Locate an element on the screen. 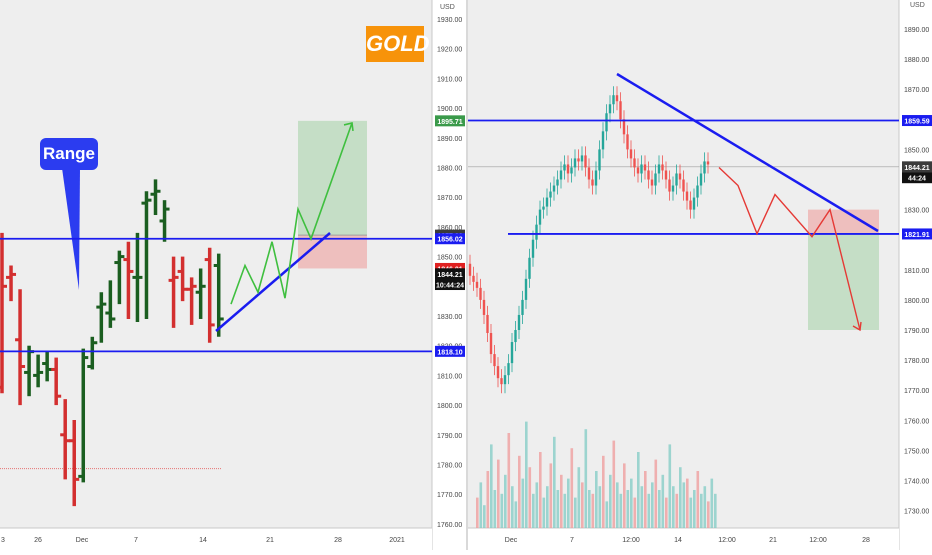 Image resolution: width=932 pixels, height=555 pixels. left-y-tick-label: 1870.00 is located at coordinates (449, 198).